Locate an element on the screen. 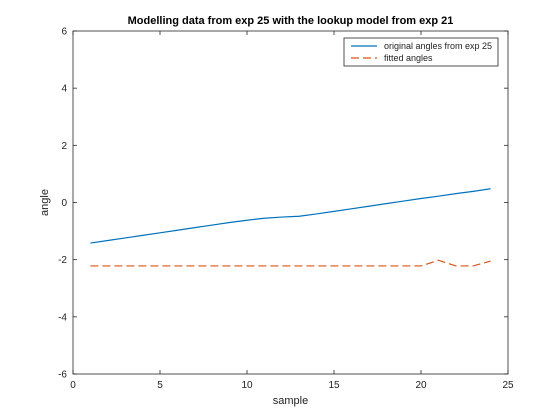 Image resolution: width=560 pixels, height=420 pixels. y-tick-label: 6 is located at coordinates (64, 32).